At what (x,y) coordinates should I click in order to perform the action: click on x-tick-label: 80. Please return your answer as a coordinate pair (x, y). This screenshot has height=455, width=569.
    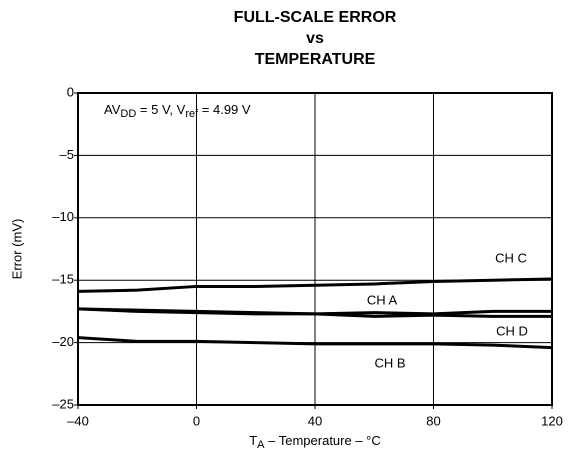
    Looking at the image, I should click on (433, 420).